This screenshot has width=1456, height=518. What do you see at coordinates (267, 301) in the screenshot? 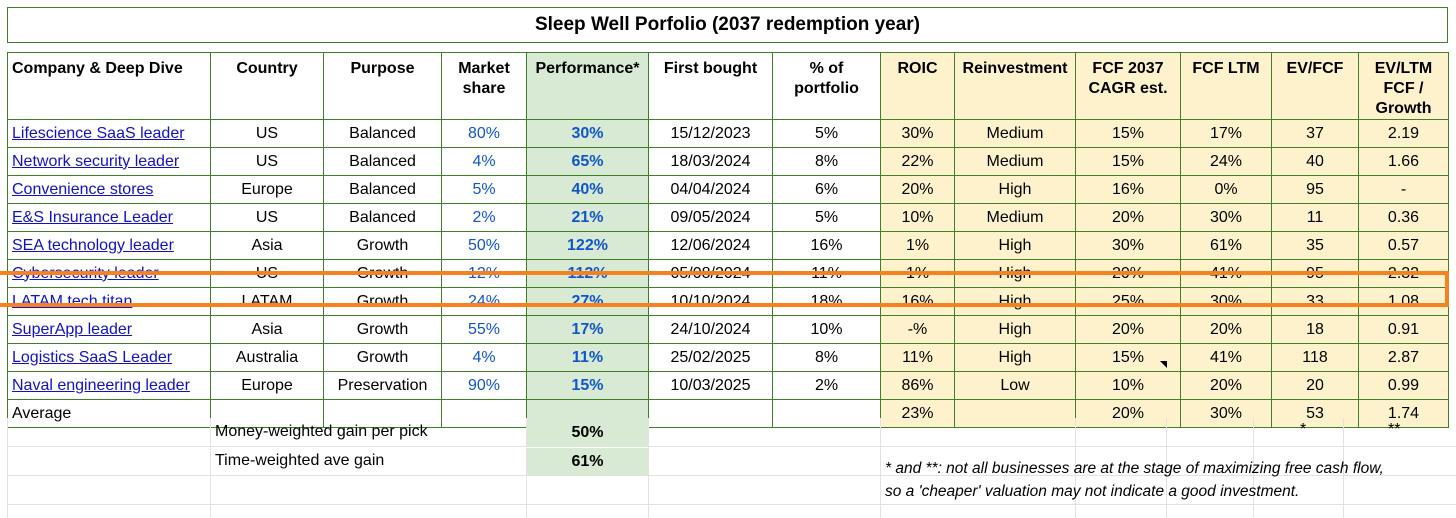
I see `cell-country: LATAM` at bounding box center [267, 301].